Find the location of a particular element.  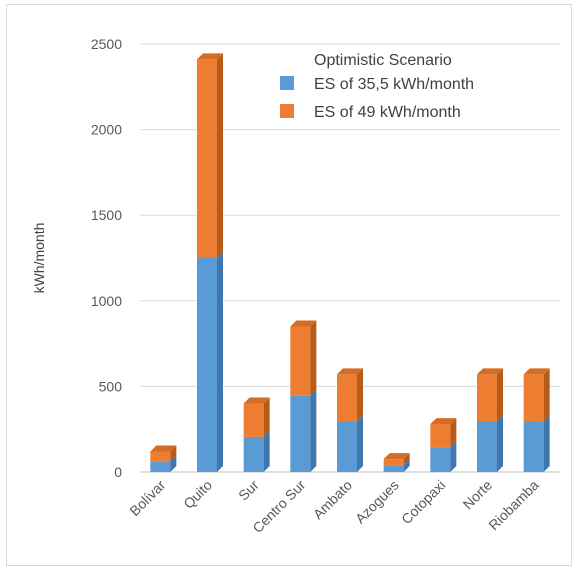

y-tick-label: 2000 is located at coordinates (106, 130).